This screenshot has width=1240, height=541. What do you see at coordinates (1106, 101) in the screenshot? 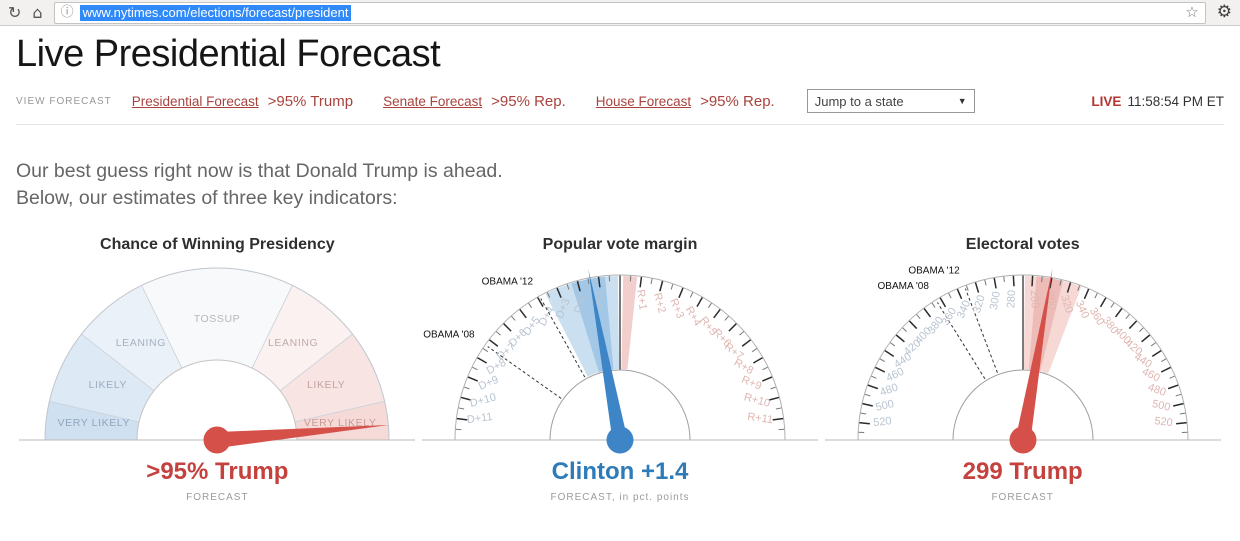
I see `live-badge: LIVE` at bounding box center [1106, 101].